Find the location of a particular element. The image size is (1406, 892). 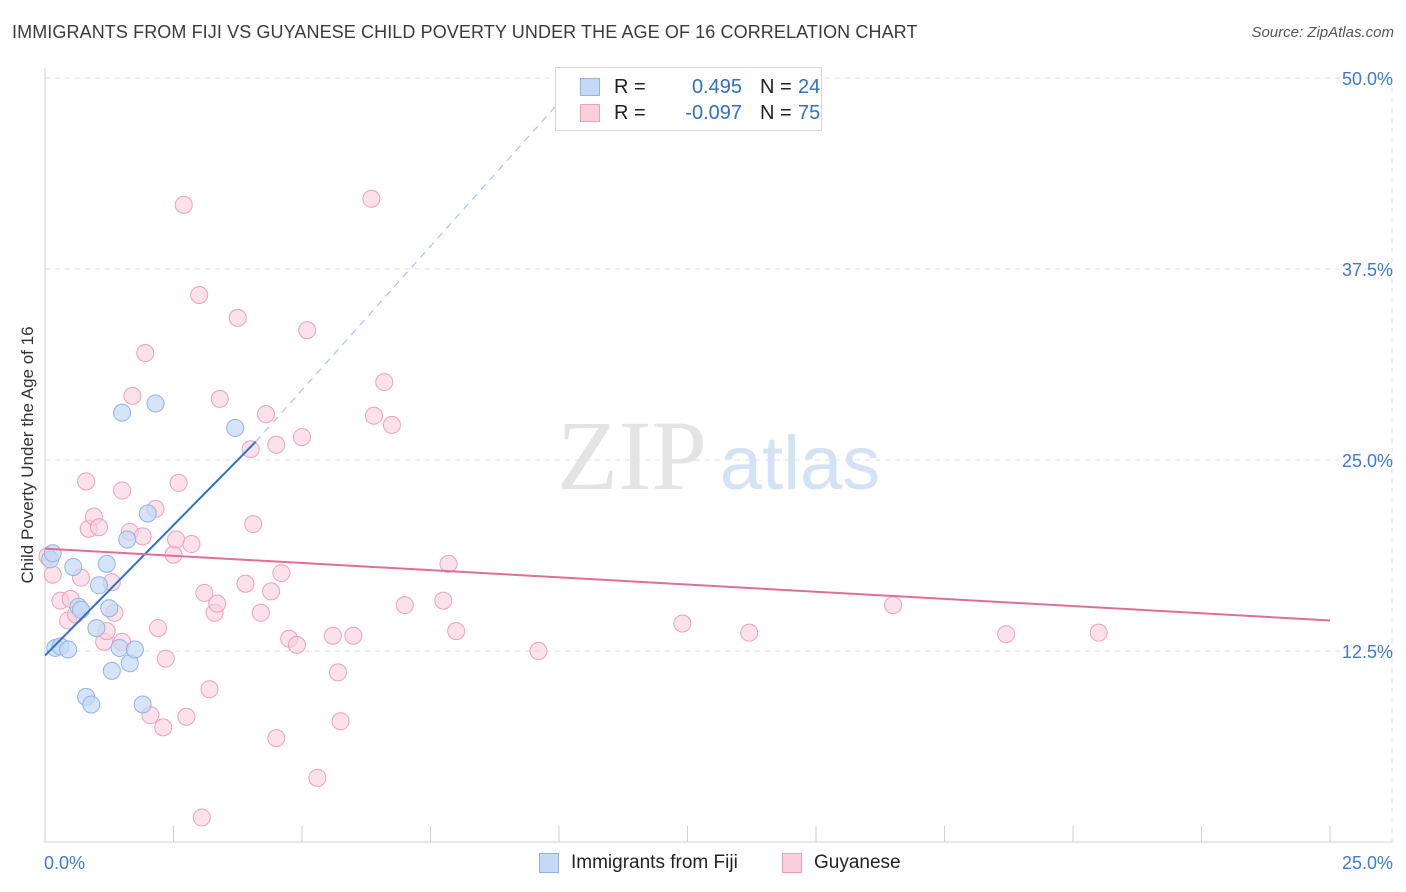

fiji-points is located at coordinates (143, 554).